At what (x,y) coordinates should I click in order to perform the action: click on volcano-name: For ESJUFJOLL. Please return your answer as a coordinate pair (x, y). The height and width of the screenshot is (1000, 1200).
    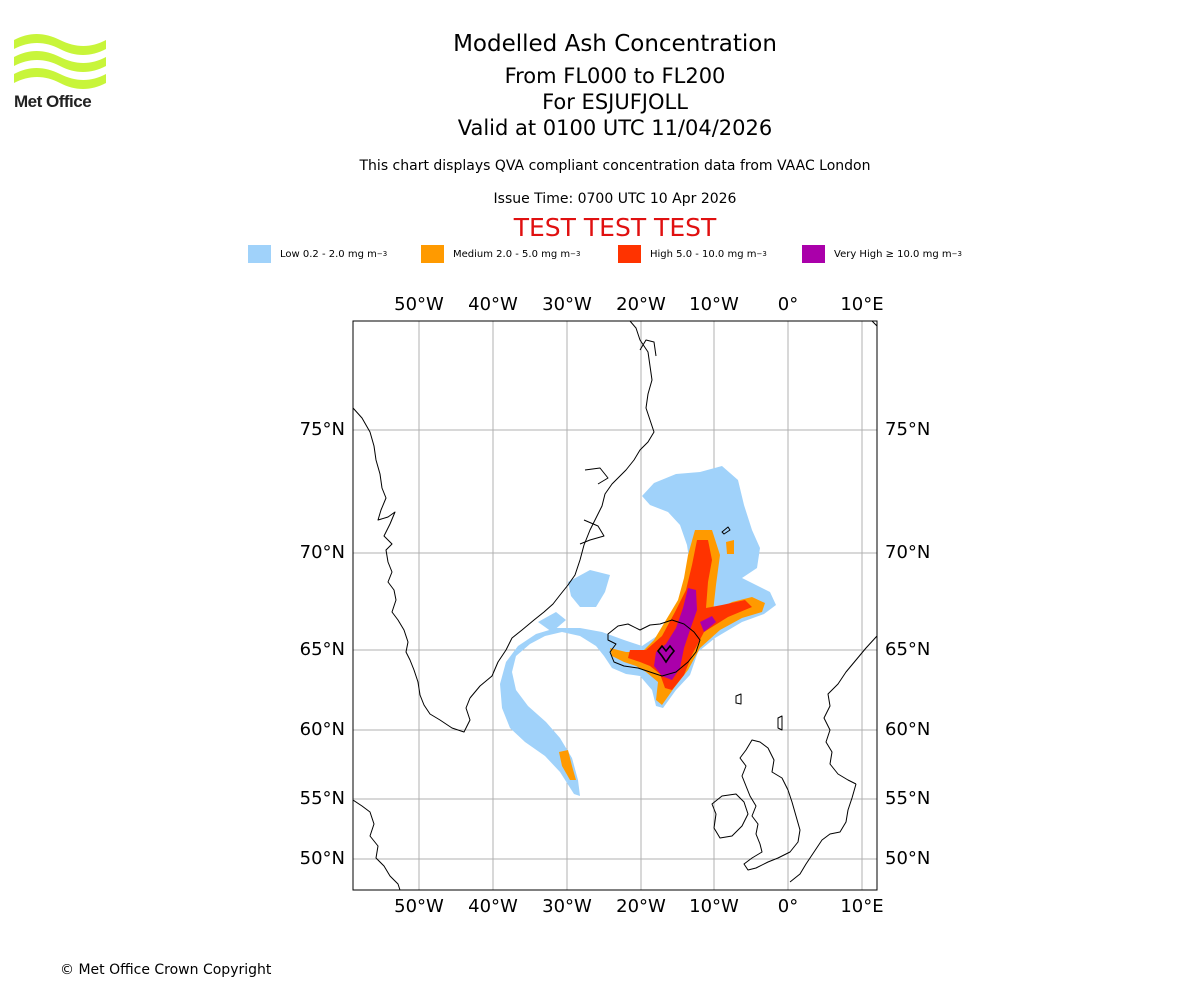
    Looking at the image, I should click on (615, 102).